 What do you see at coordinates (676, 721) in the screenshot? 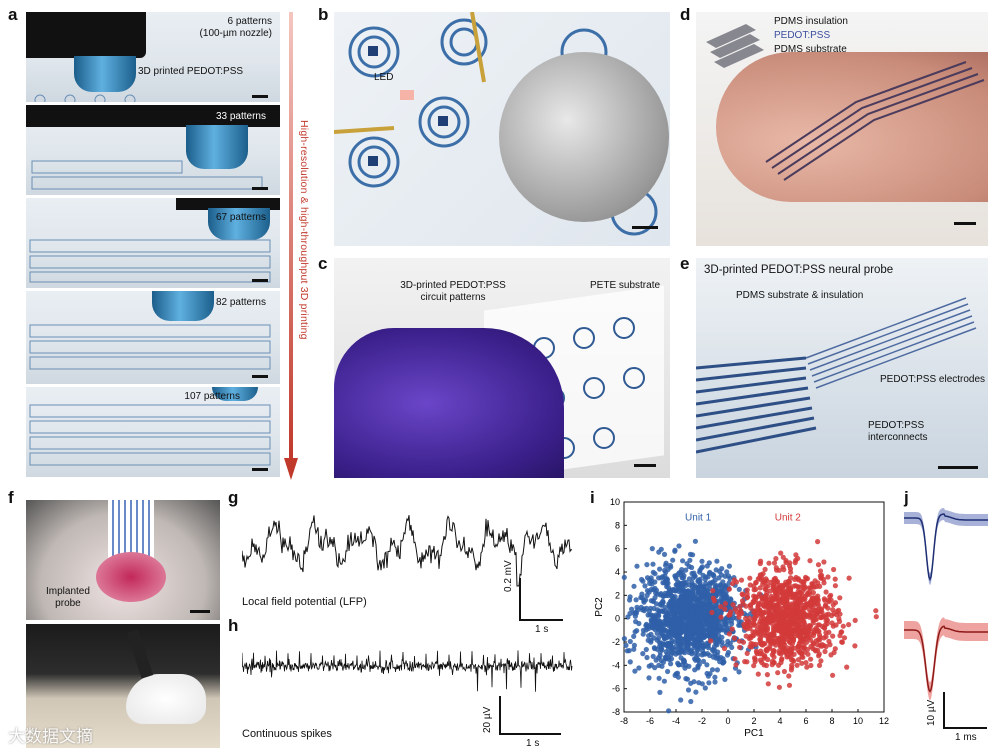
I see `x-tick-label: -4` at bounding box center [676, 721].